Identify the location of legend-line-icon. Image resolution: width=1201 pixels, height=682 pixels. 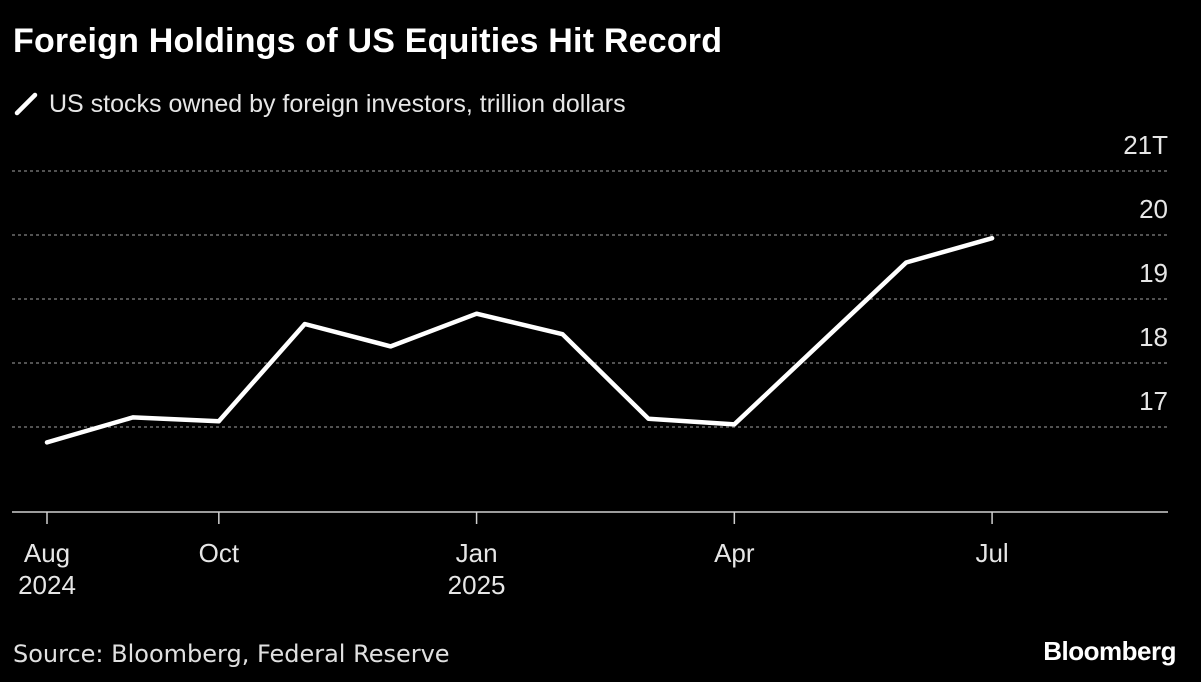
(26, 104).